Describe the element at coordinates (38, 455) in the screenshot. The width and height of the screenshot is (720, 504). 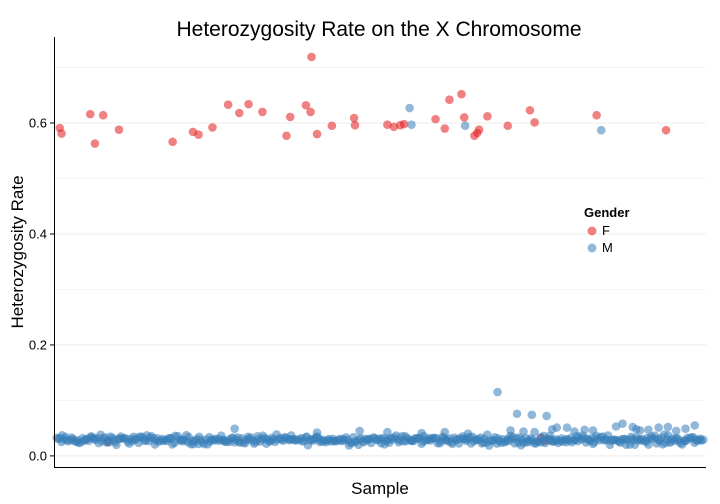
I see `y-tick-label: 0.0` at that location.